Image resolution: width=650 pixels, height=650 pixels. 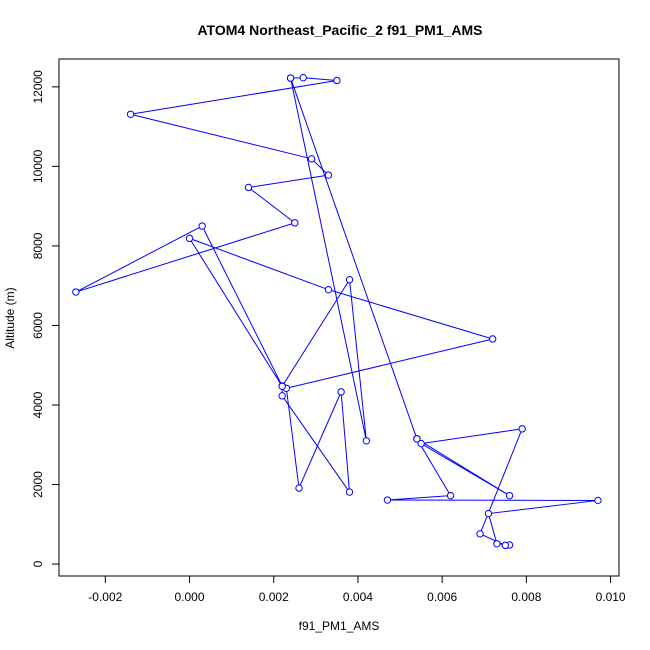 What do you see at coordinates (38, 563) in the screenshot?
I see `y-tick-label: 0` at bounding box center [38, 563].